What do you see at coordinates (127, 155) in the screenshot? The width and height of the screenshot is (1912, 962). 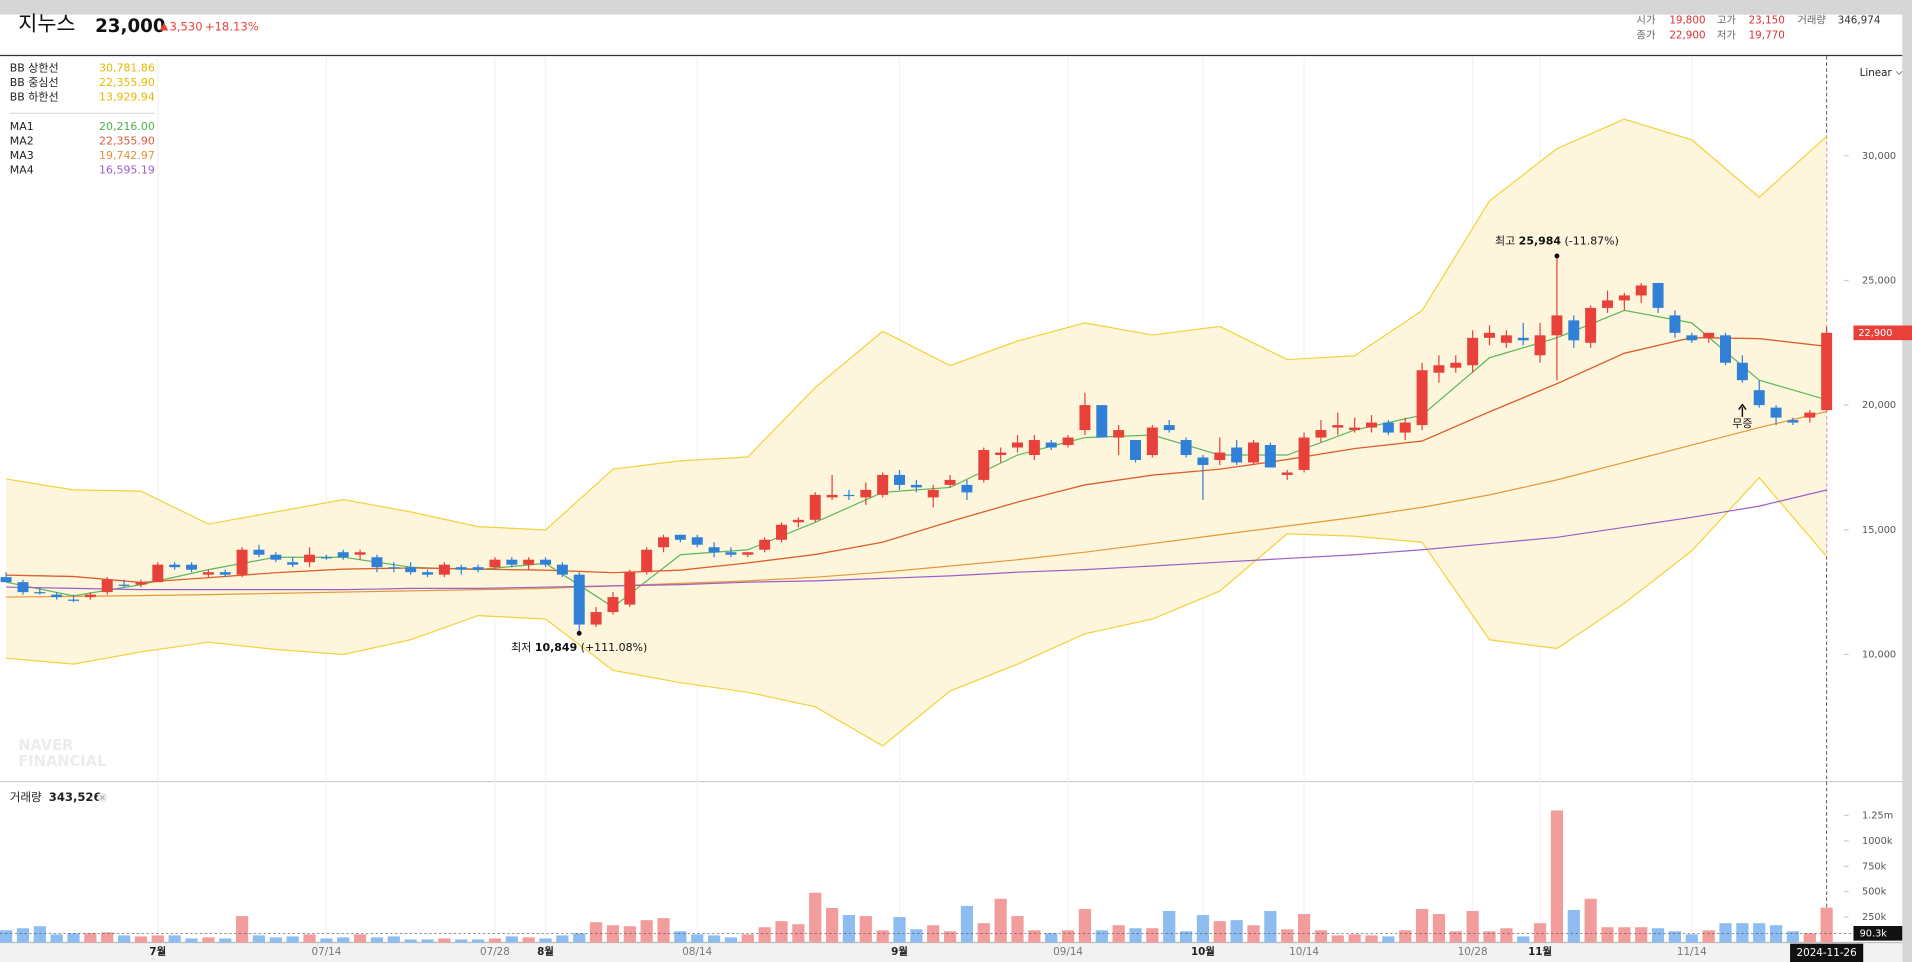 I see `legend-value: 19,742.97` at bounding box center [127, 155].